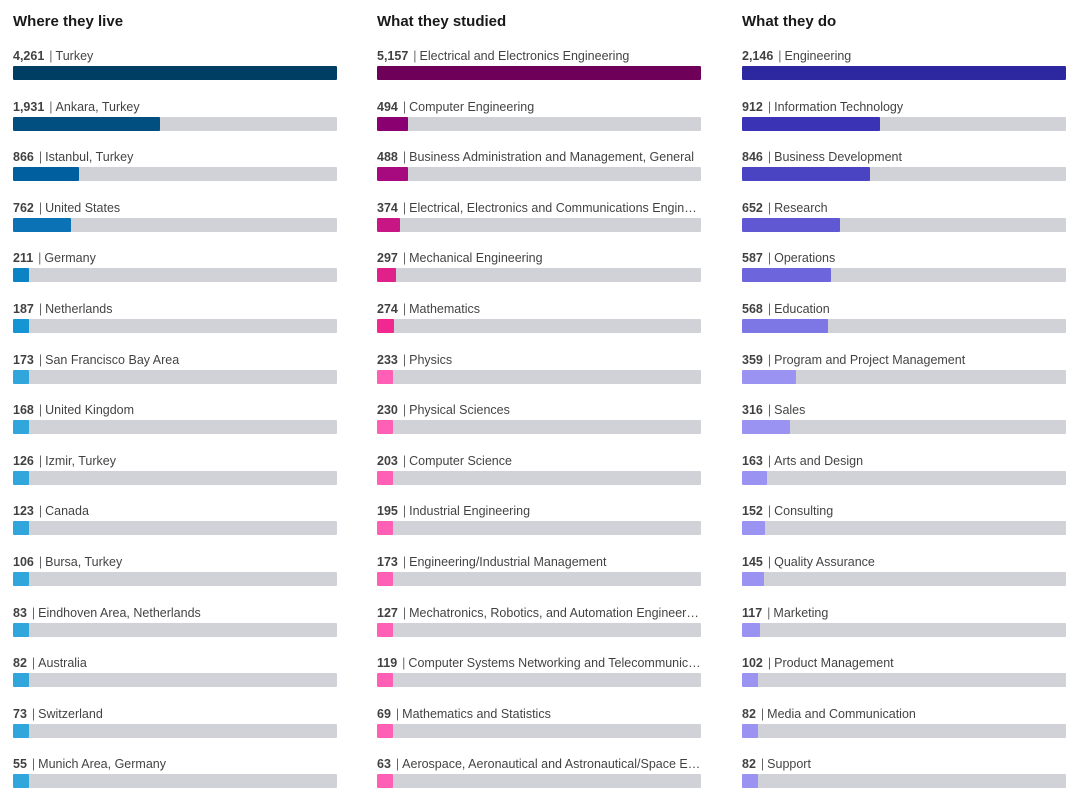  I want to click on bar-label: 173 | San Francisco Bay Area, so click(175, 360).